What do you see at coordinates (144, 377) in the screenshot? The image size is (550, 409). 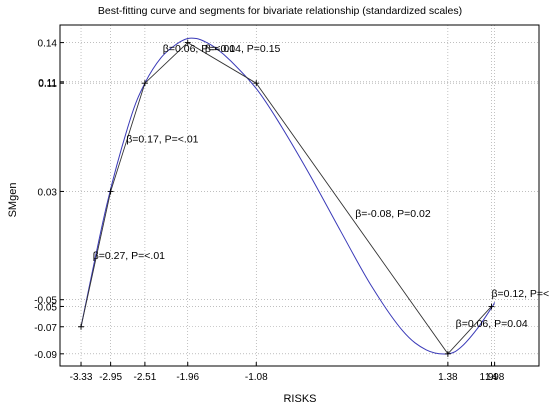 I see `x-tick-label: -2.51` at bounding box center [144, 377].